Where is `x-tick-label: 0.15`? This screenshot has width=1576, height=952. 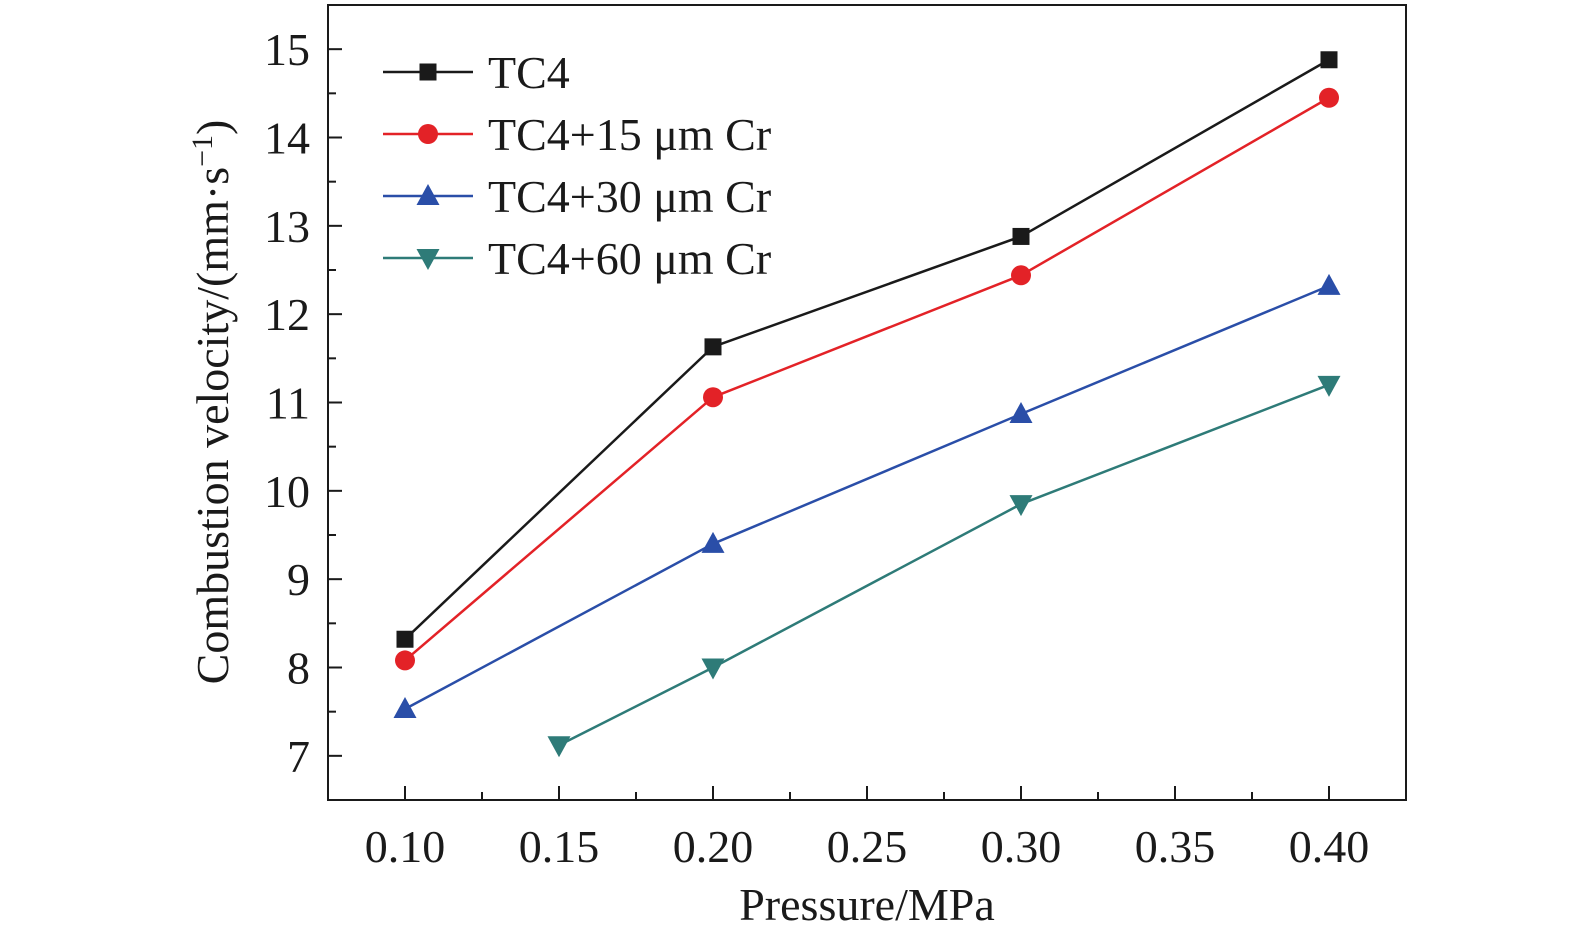
x-tick-label: 0.15 is located at coordinates (559, 846).